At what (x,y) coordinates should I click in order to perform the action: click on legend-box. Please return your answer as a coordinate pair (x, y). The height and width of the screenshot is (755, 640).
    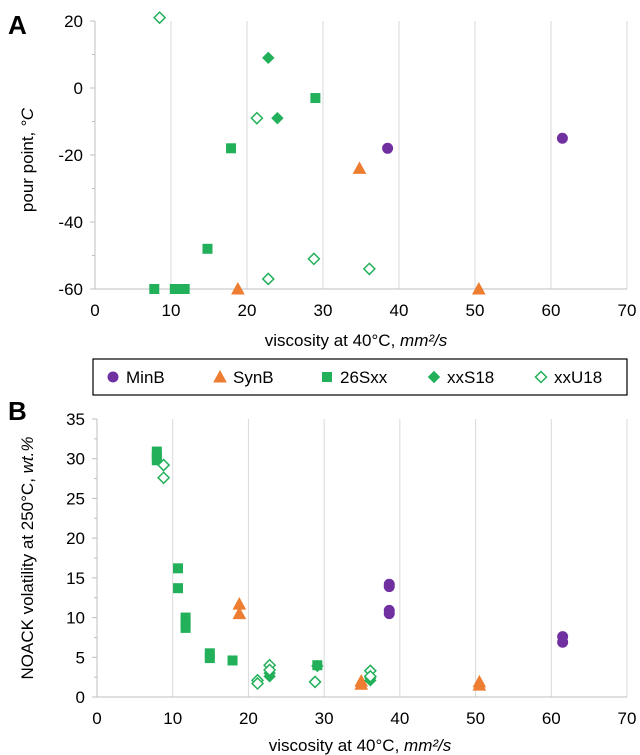
    Looking at the image, I should click on (360, 377).